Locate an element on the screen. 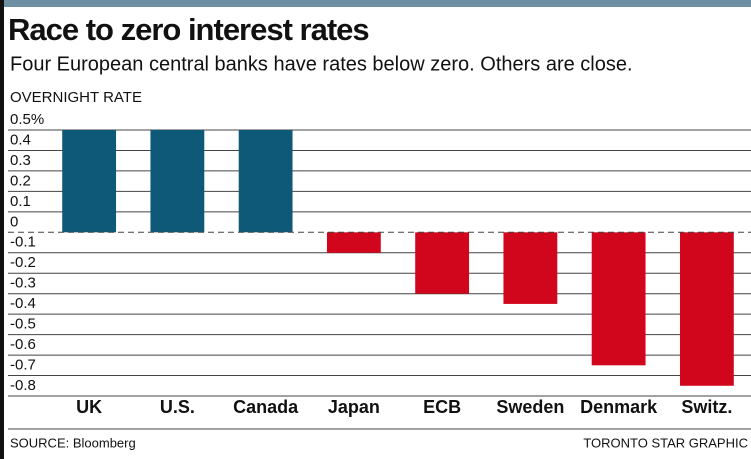  y-tick-label: 0.1 is located at coordinates (20, 201).